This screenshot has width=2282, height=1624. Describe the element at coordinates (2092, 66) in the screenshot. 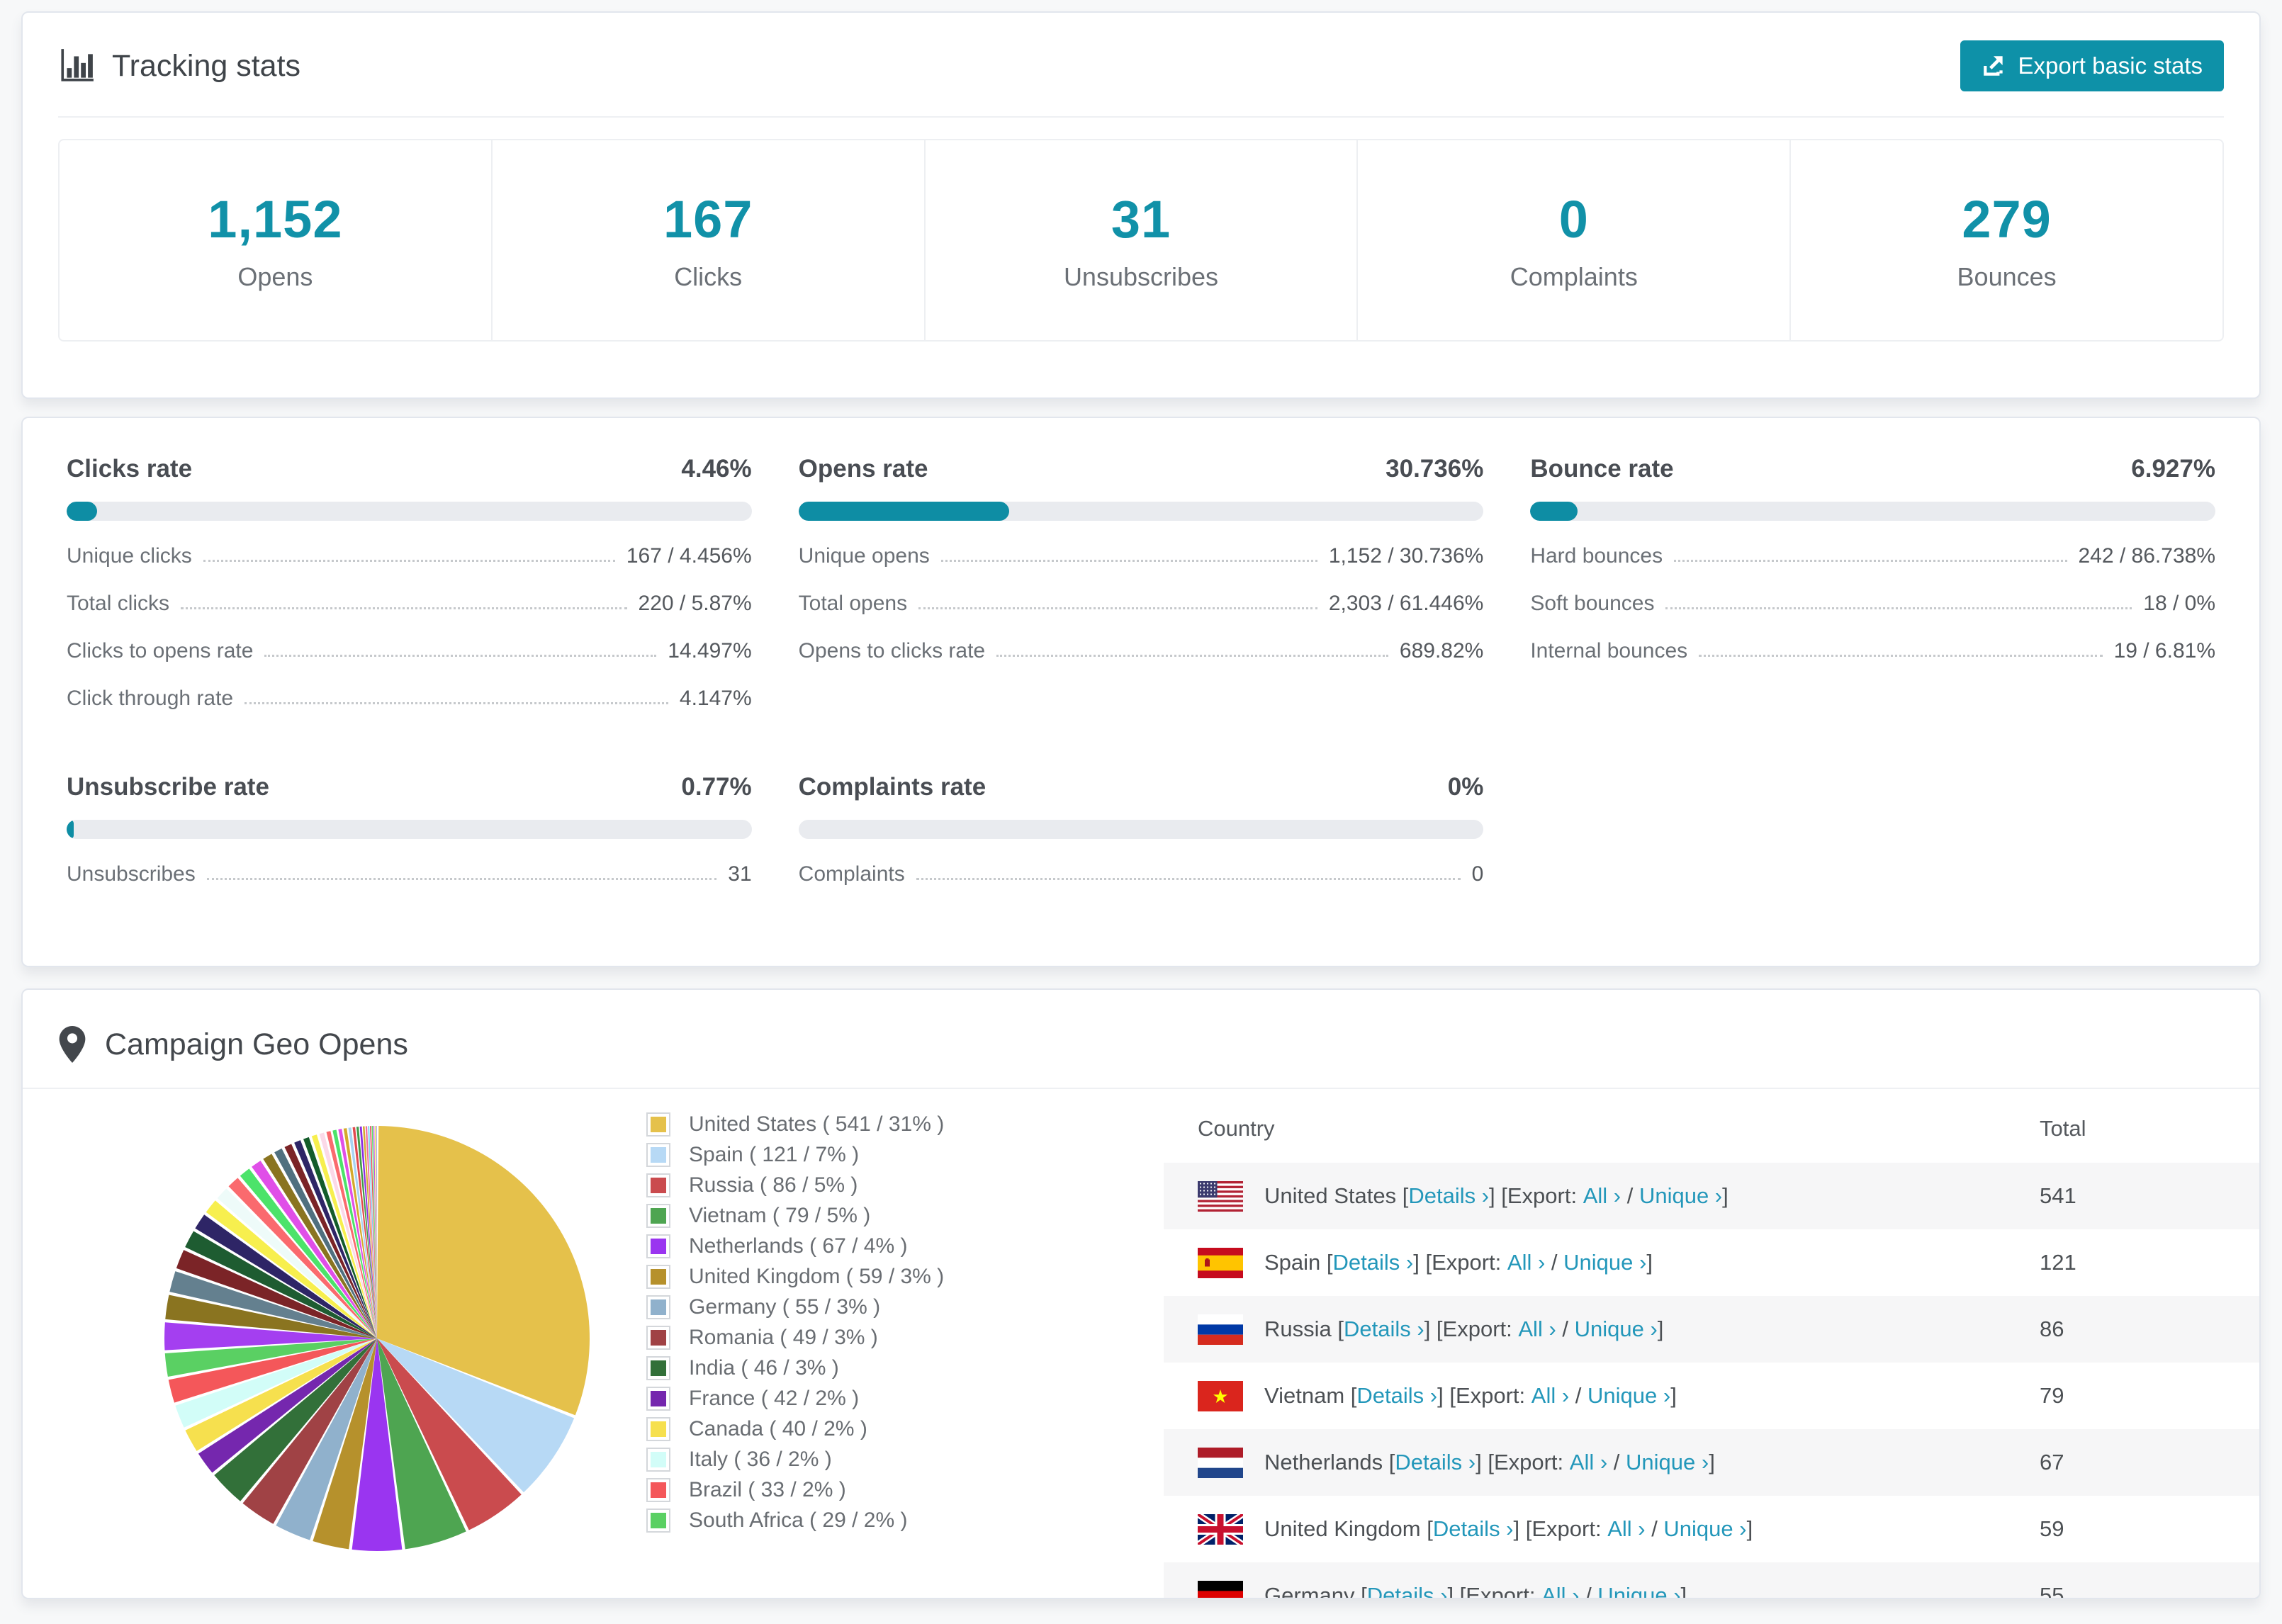

I see `export-basic-stats-button: Export basic stats` at that location.